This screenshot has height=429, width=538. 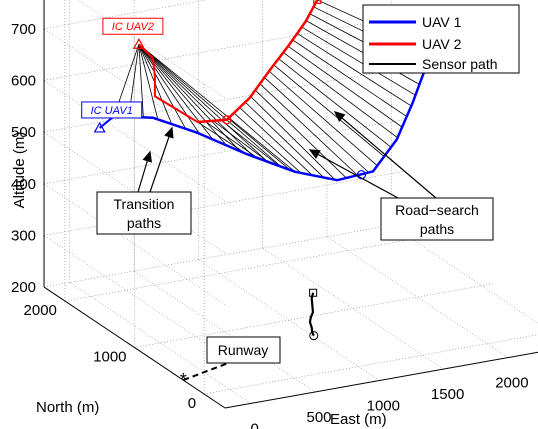 I want to click on annotation-road-line2: paths, so click(x=437, y=229).